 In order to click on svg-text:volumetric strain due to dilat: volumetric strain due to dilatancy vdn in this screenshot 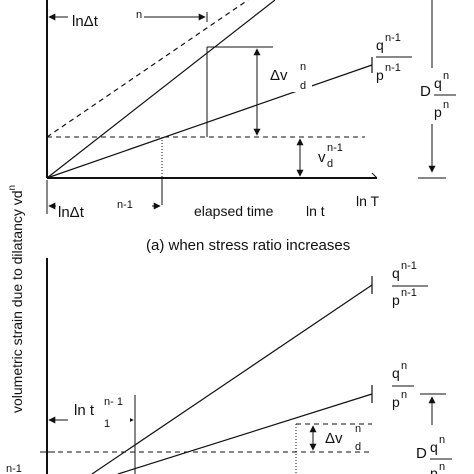, I will do `click(16, 299)`.